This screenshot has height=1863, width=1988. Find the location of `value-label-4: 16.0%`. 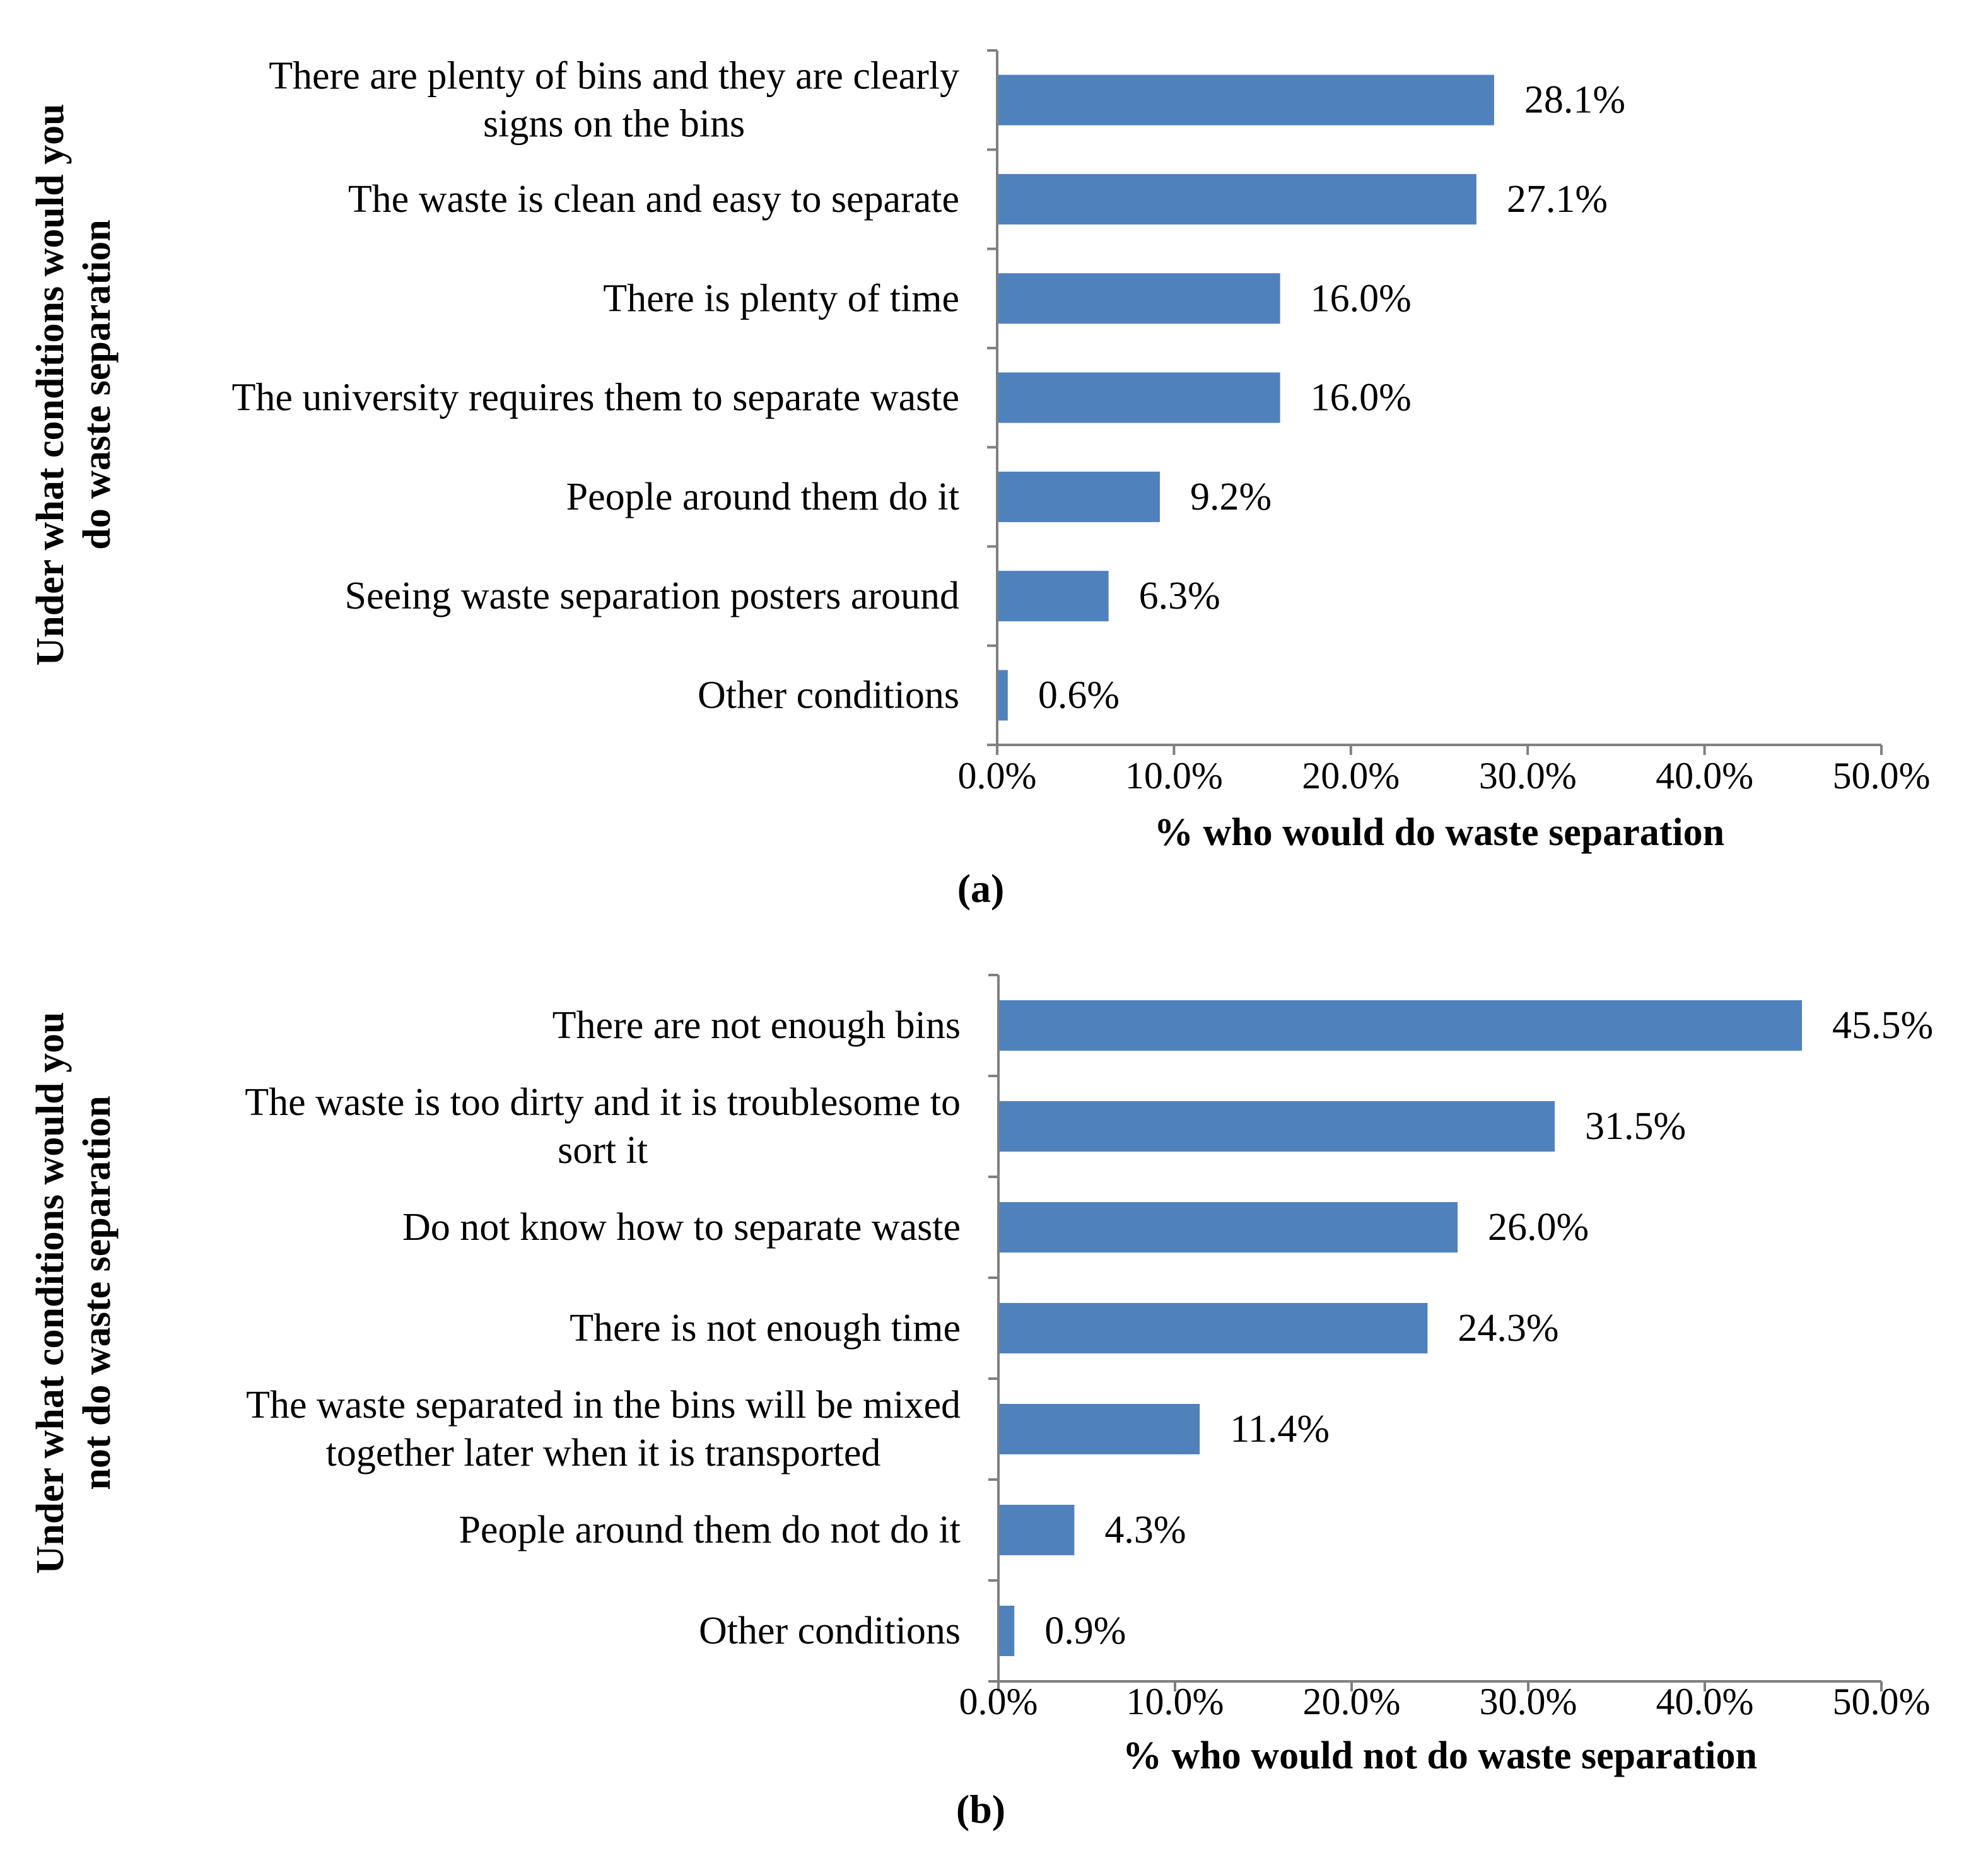

value-label-4: 16.0% is located at coordinates (1361, 398).